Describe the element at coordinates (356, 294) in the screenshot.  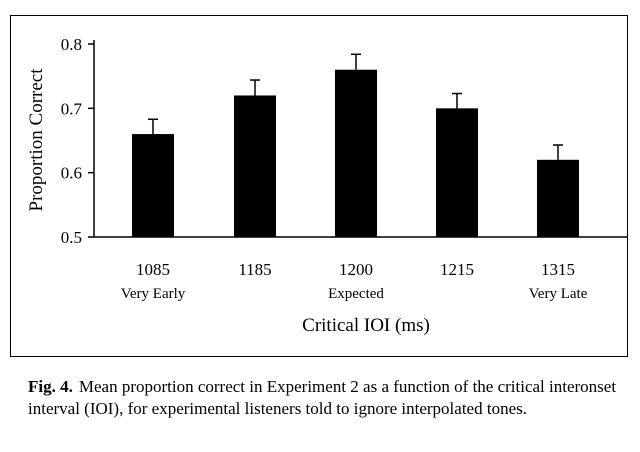
I see `x-sublabel: Expected` at that location.